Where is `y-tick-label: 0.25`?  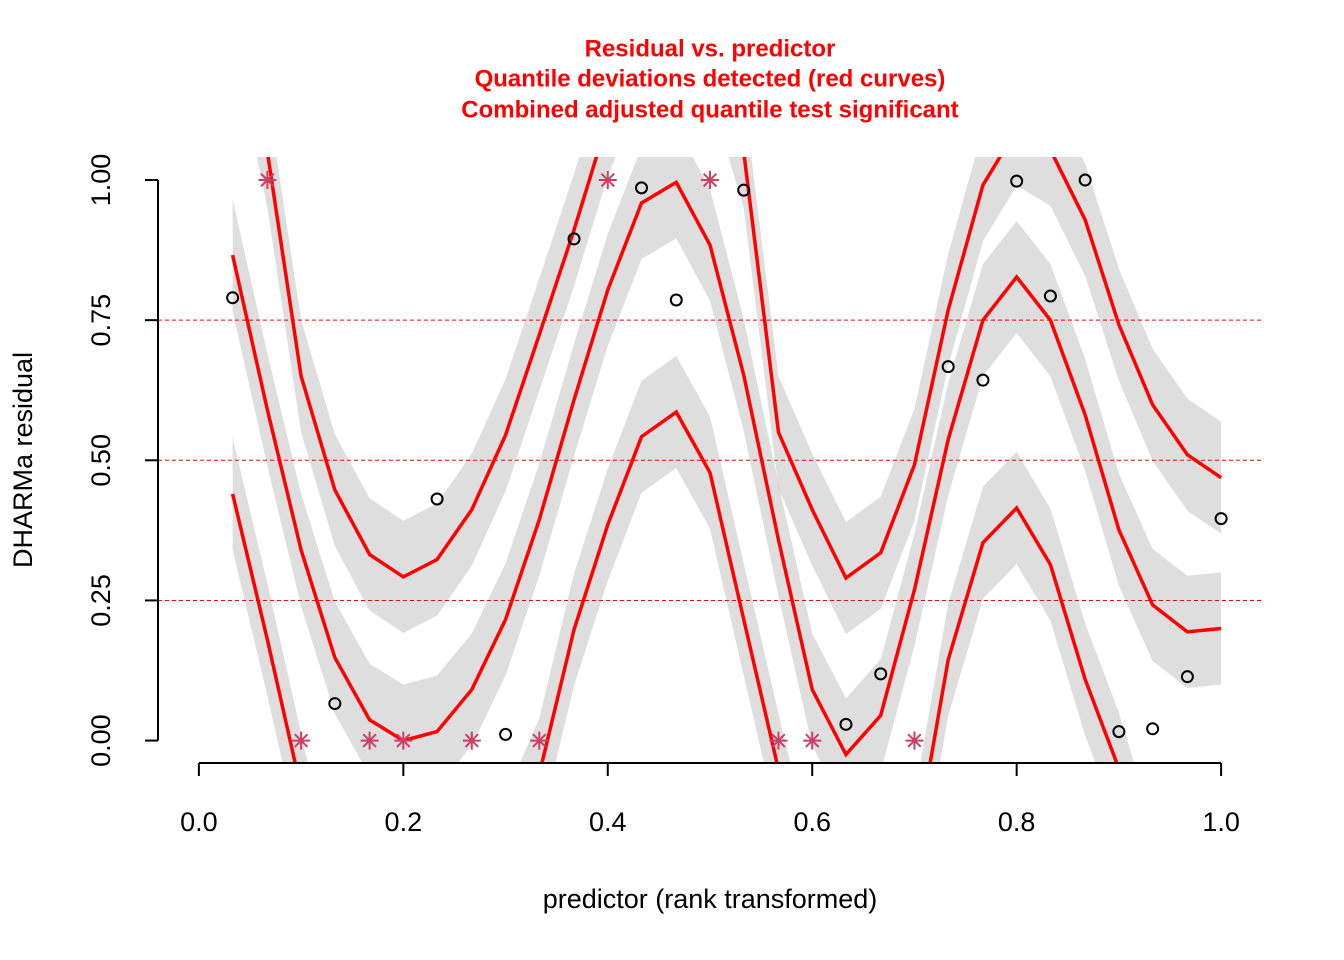
y-tick-label: 0.25 is located at coordinates (101, 600).